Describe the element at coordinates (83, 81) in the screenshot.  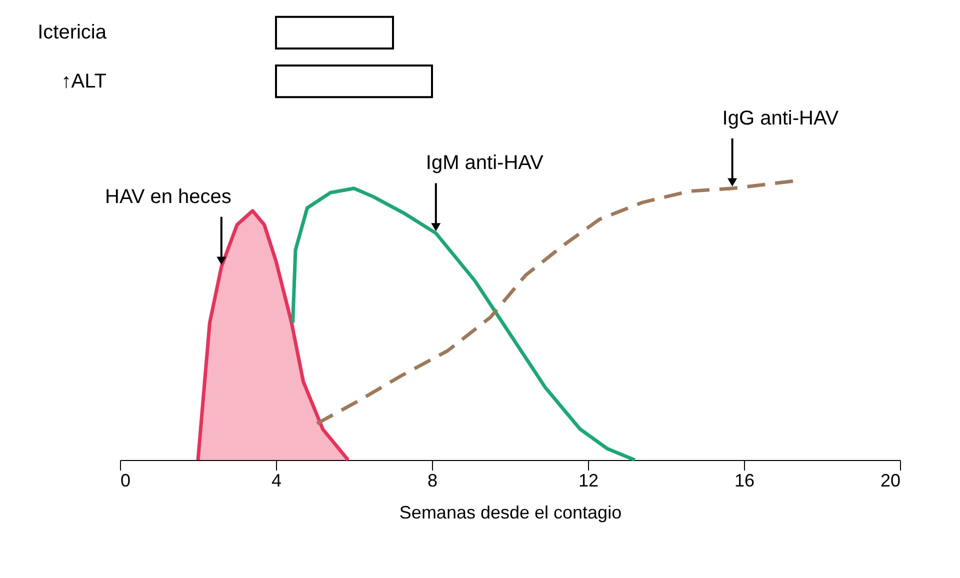
I see `y-tick-label: ↑ALT` at that location.